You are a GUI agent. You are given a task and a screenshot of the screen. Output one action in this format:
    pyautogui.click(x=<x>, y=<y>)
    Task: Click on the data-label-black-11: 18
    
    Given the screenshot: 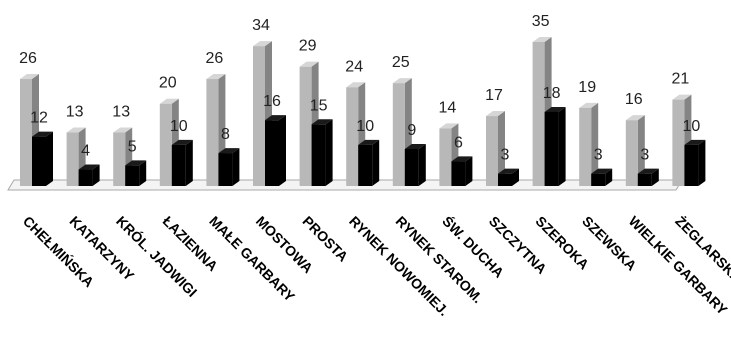 What is the action you would take?
    pyautogui.click(x=552, y=93)
    